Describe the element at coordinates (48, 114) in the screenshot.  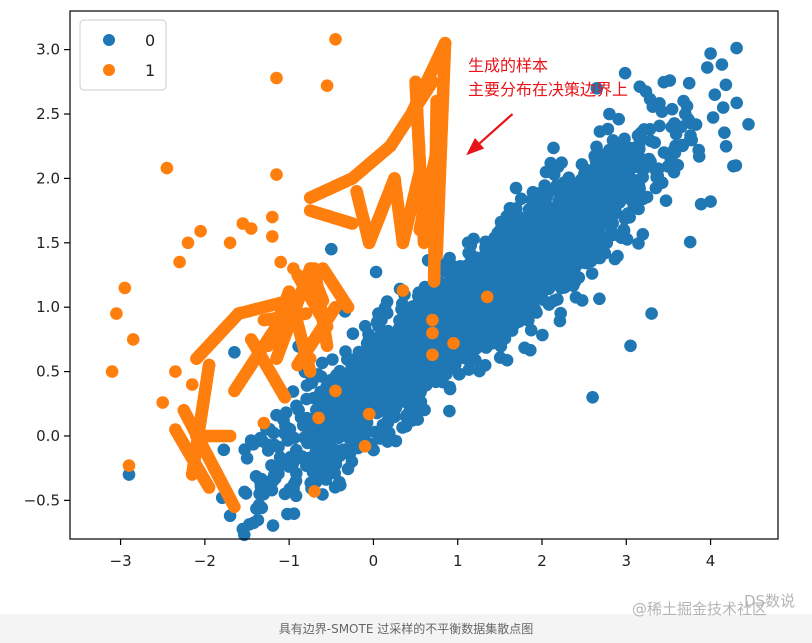
I see `y-tick-label: 2.5` at that location.